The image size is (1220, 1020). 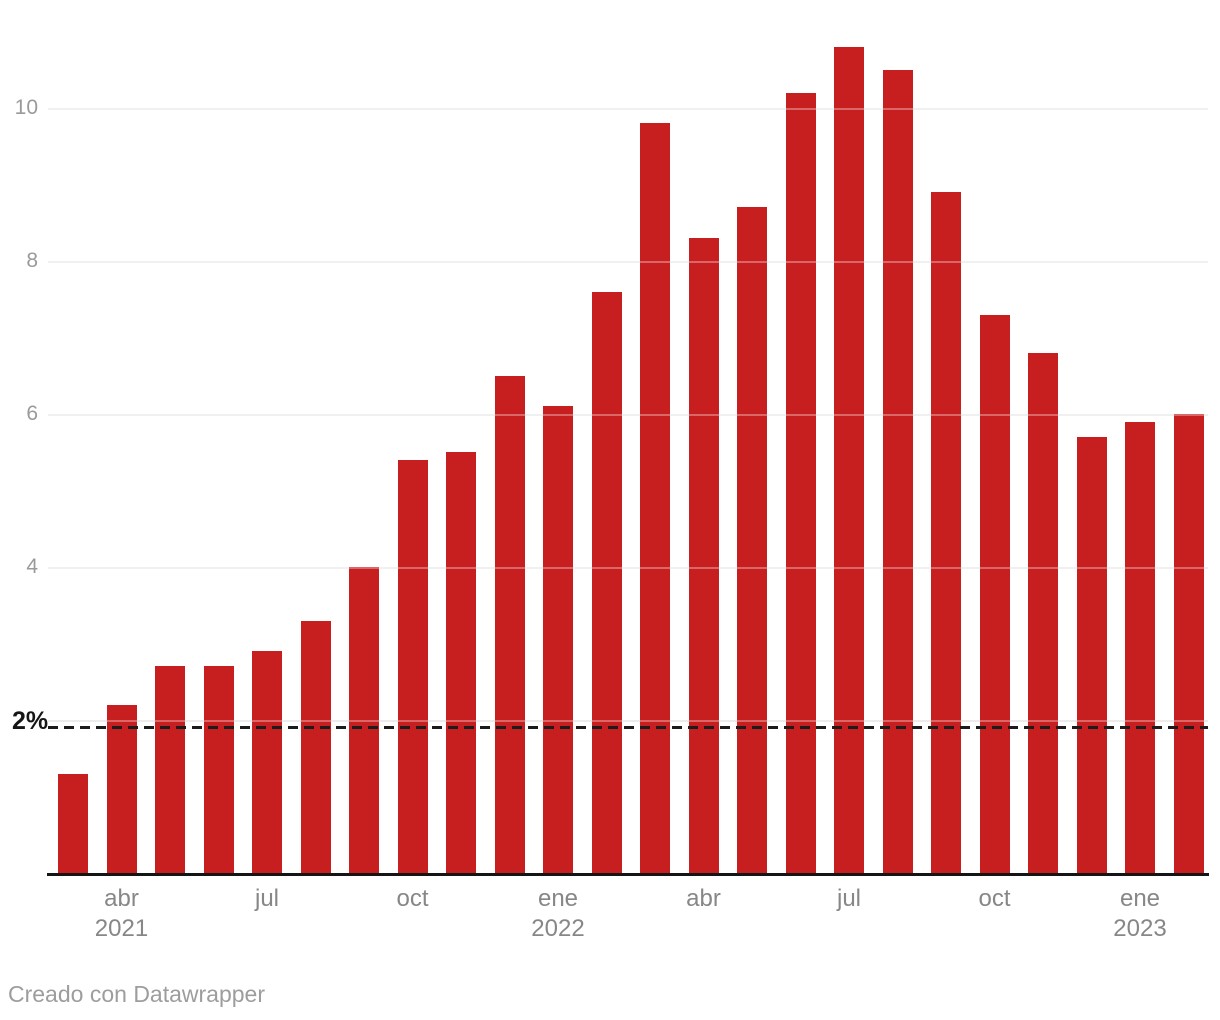 I want to click on bar-ago-2021, so click(x=315, y=747).